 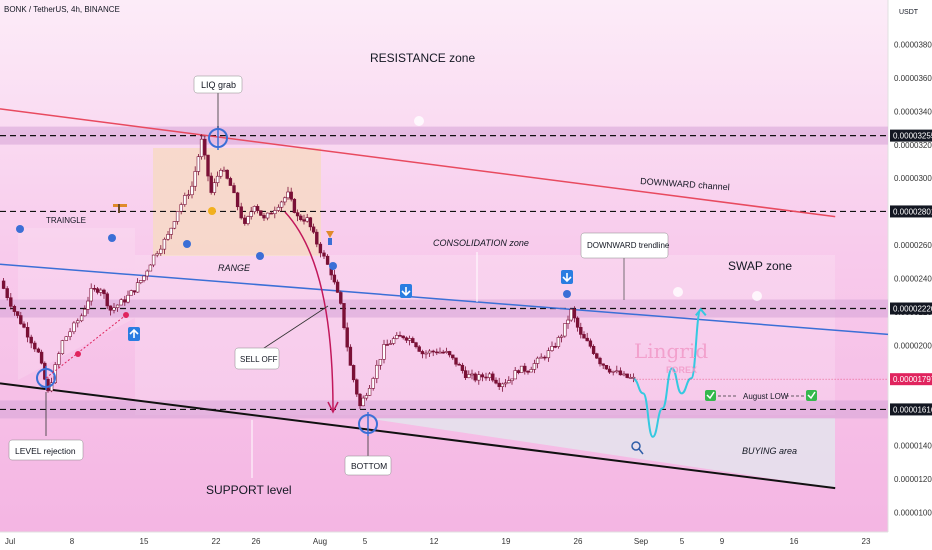 What do you see at coordinates (368, 465) in the screenshot?
I see `bottom-label-box` at bounding box center [368, 465].